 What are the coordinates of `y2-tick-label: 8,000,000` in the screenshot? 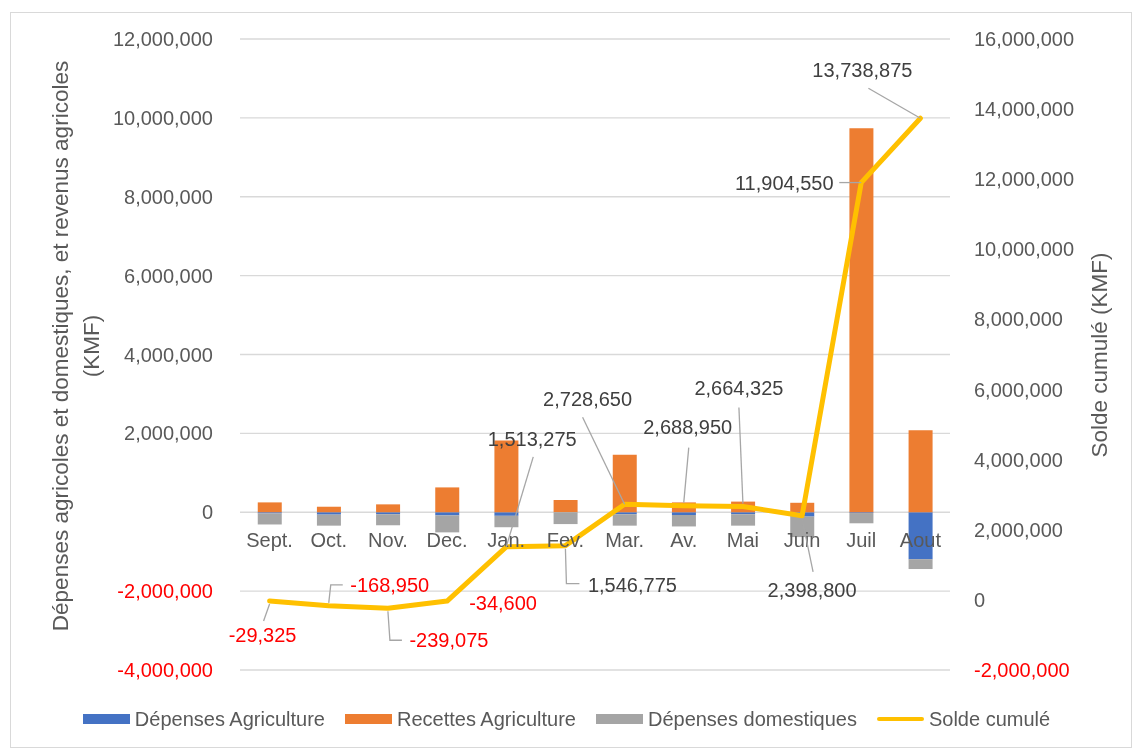 It's located at (1018, 319).